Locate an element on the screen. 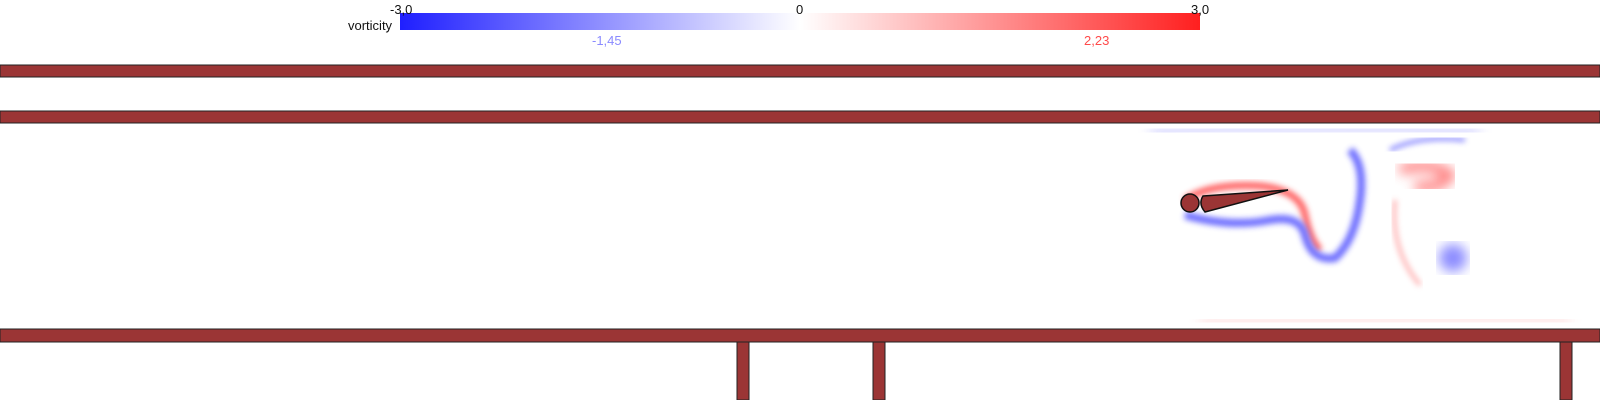 The width and height of the screenshot is (1600, 400). vorticity-field is located at coordinates (1360, 225).